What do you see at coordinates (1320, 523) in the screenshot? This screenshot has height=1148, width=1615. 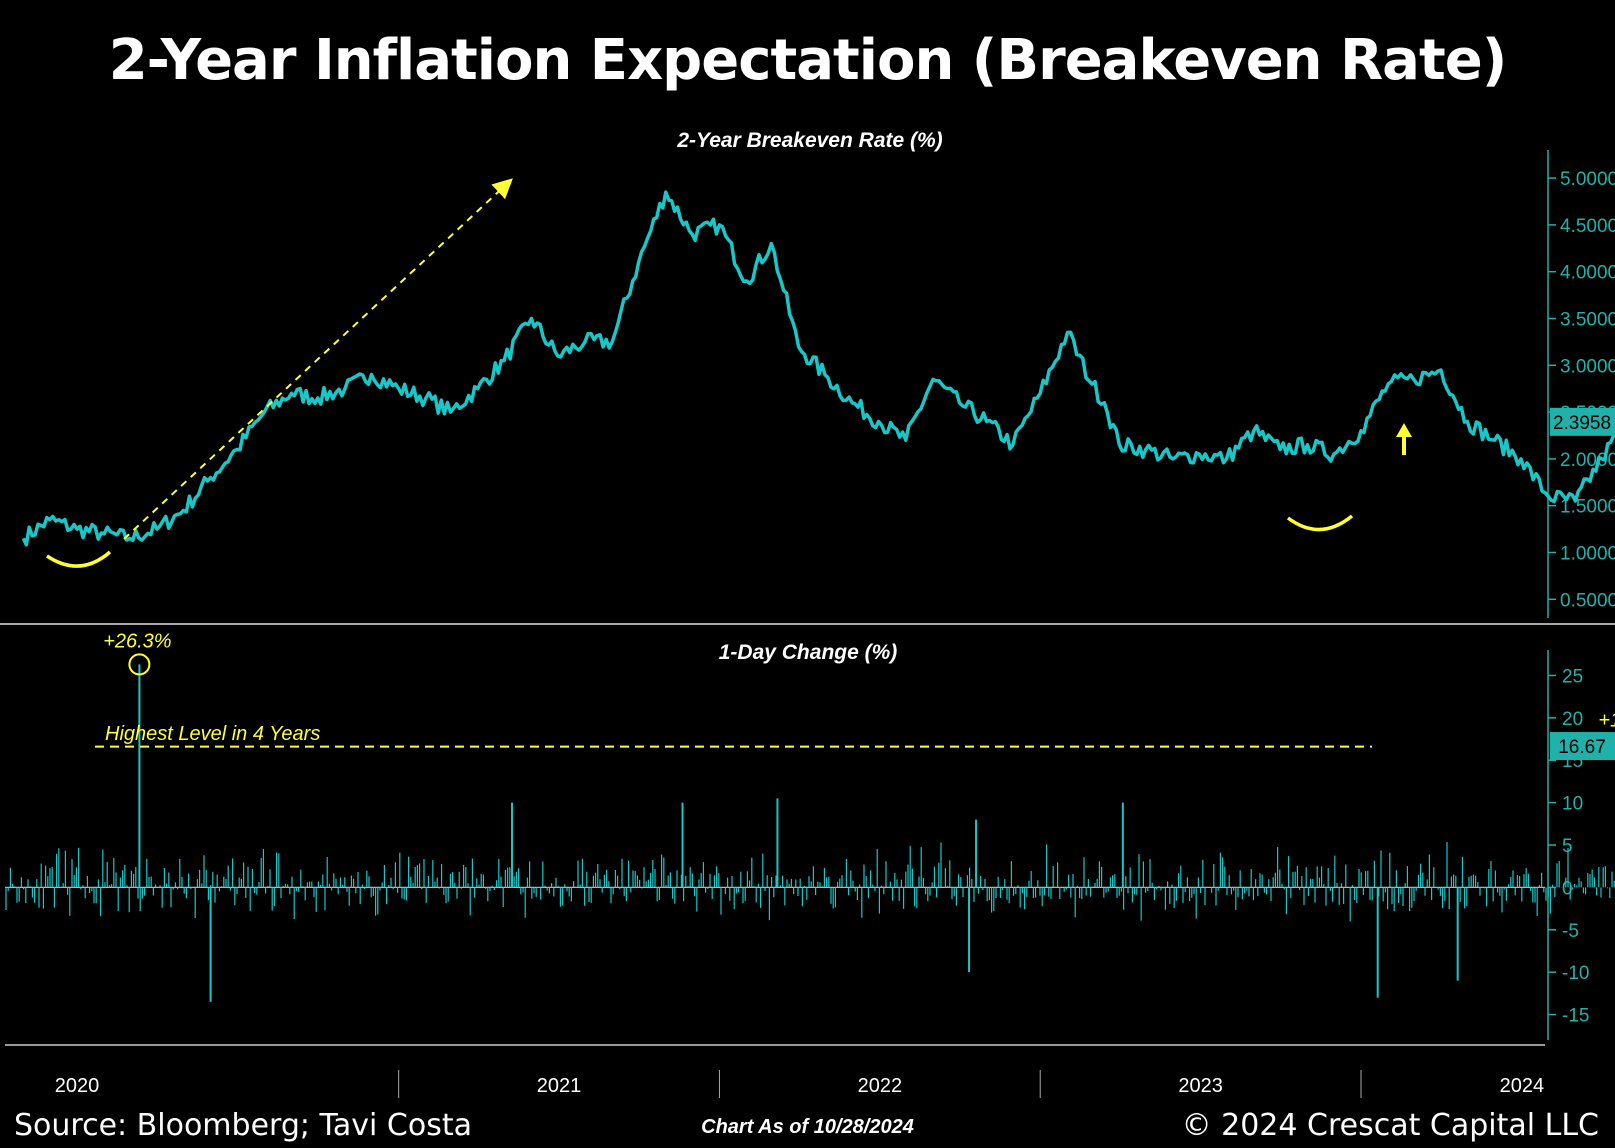 I see `low-arc-right` at bounding box center [1320, 523].